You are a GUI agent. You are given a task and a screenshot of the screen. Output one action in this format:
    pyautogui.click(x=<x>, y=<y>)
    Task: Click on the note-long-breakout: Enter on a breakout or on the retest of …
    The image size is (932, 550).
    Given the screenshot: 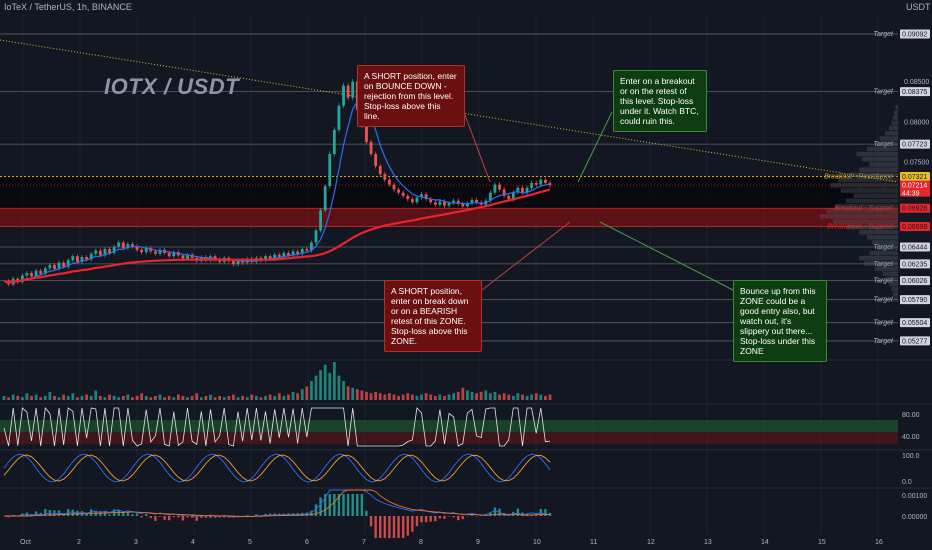 What is the action you would take?
    pyautogui.click(x=660, y=101)
    